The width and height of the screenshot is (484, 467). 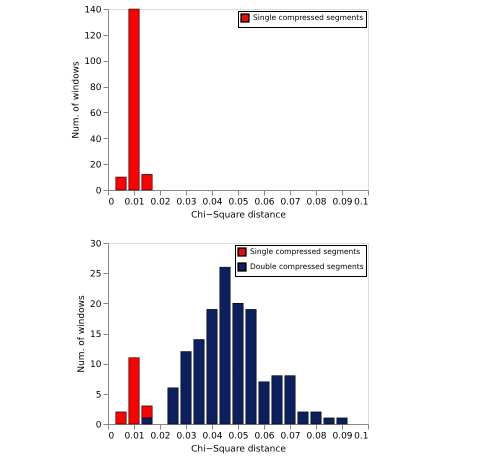 I want to click on y-tick-label: 60, so click(x=96, y=113).